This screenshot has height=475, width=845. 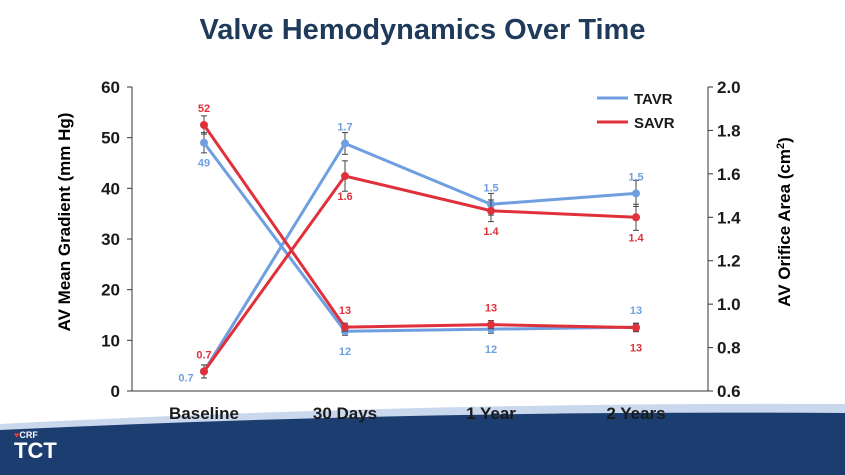 I want to click on legend-savr-label: SAVR, so click(x=654, y=123).